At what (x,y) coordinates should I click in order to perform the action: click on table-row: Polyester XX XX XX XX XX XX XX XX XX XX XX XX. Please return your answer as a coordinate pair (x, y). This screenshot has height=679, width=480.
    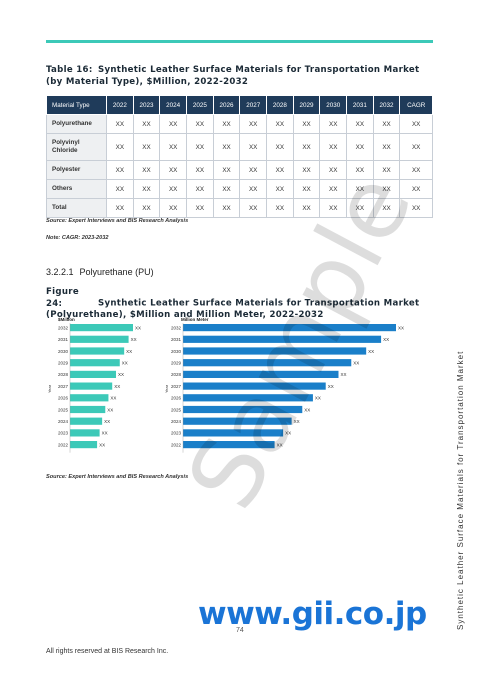
    Looking at the image, I should click on (239, 170).